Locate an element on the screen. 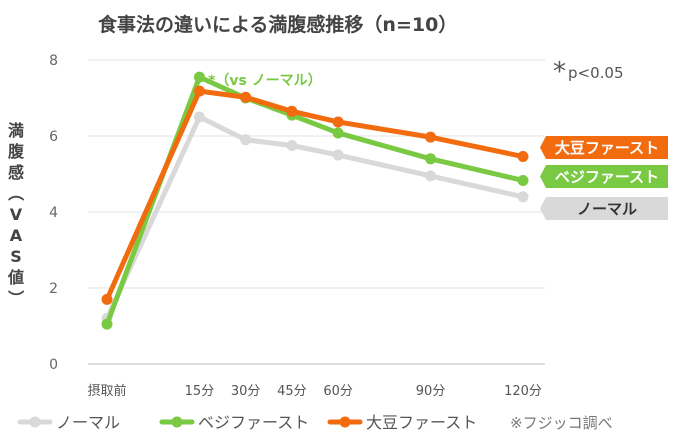  legend-item: ベジファースト is located at coordinates (234, 422).